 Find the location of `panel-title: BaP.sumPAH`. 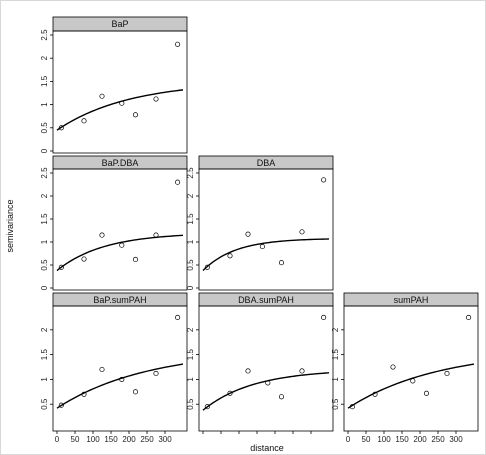

panel-title: BaP.sumPAH is located at coordinates (119, 300).